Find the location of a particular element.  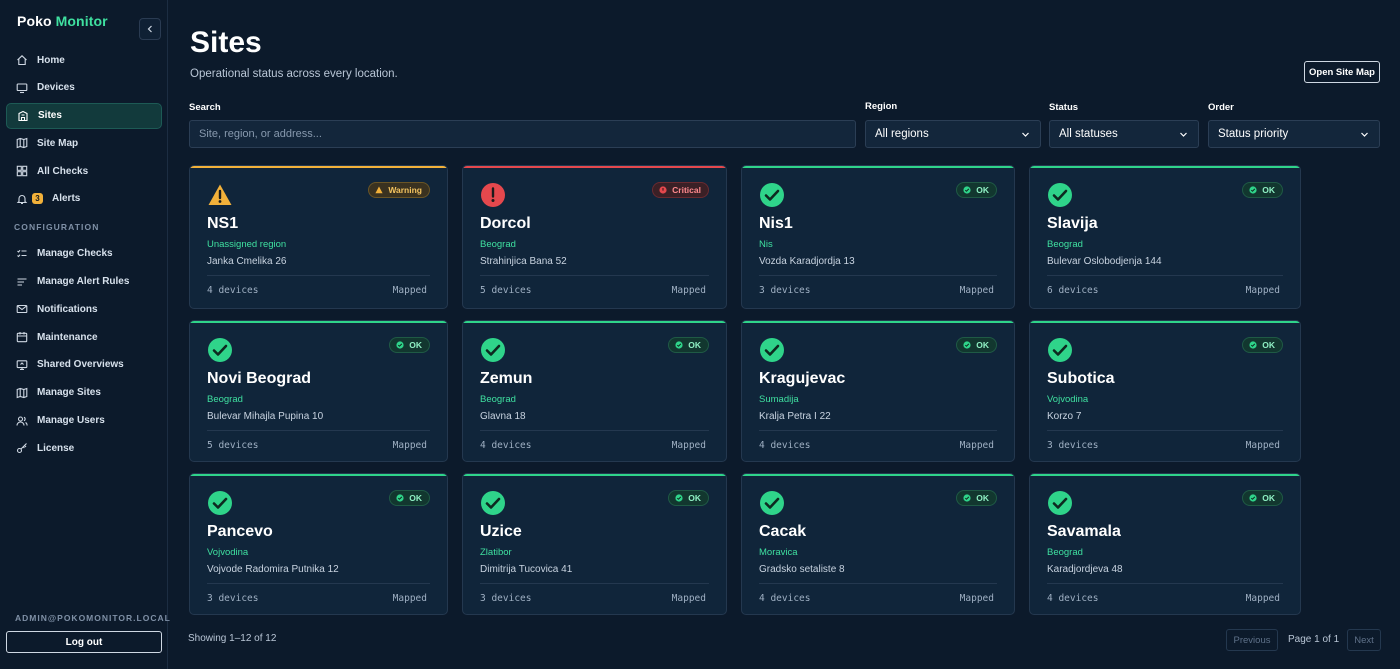

sidebar-item-shared-overviews: Shared Overviews is located at coordinates (84, 365).